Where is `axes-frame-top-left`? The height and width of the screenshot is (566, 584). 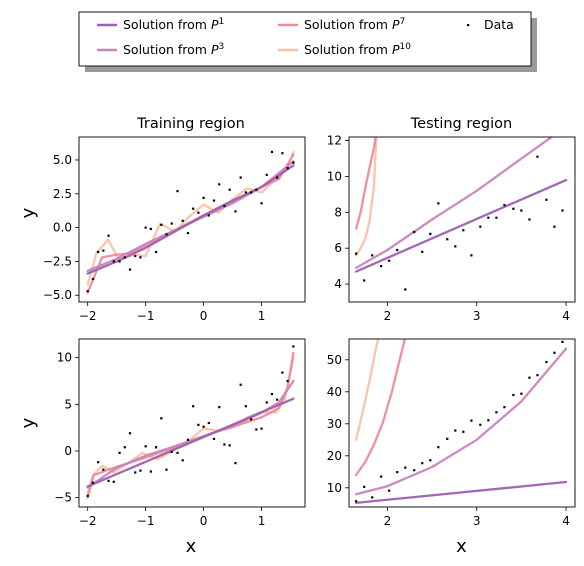
axes-frame-top-left is located at coordinates (192, 219).